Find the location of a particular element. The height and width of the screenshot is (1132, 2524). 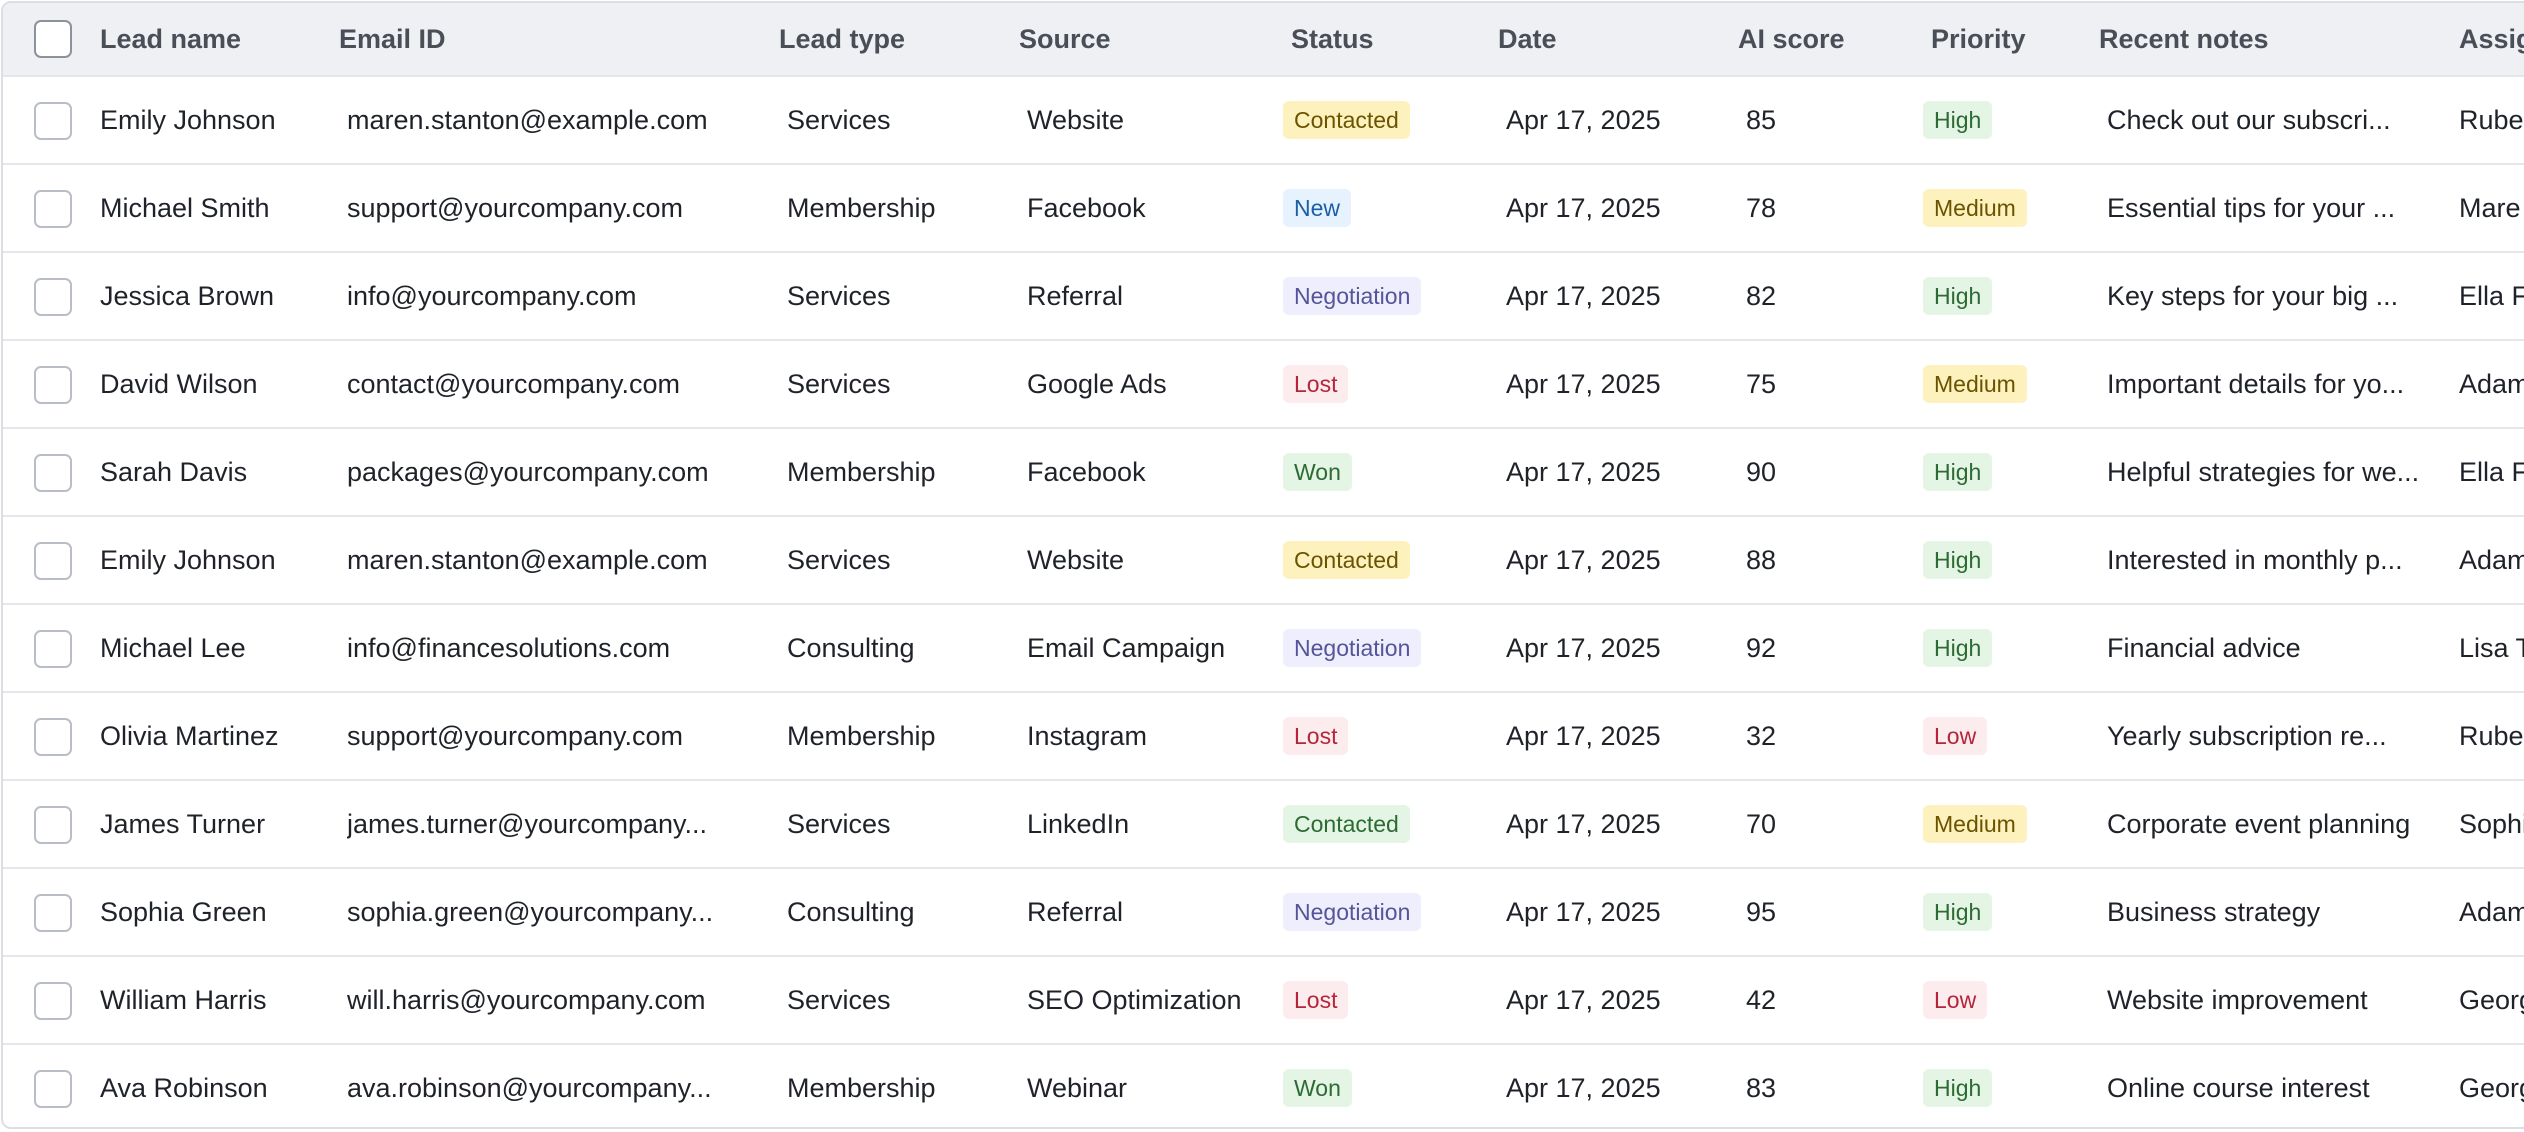

source: SEO Optimization is located at coordinates (1134, 999).